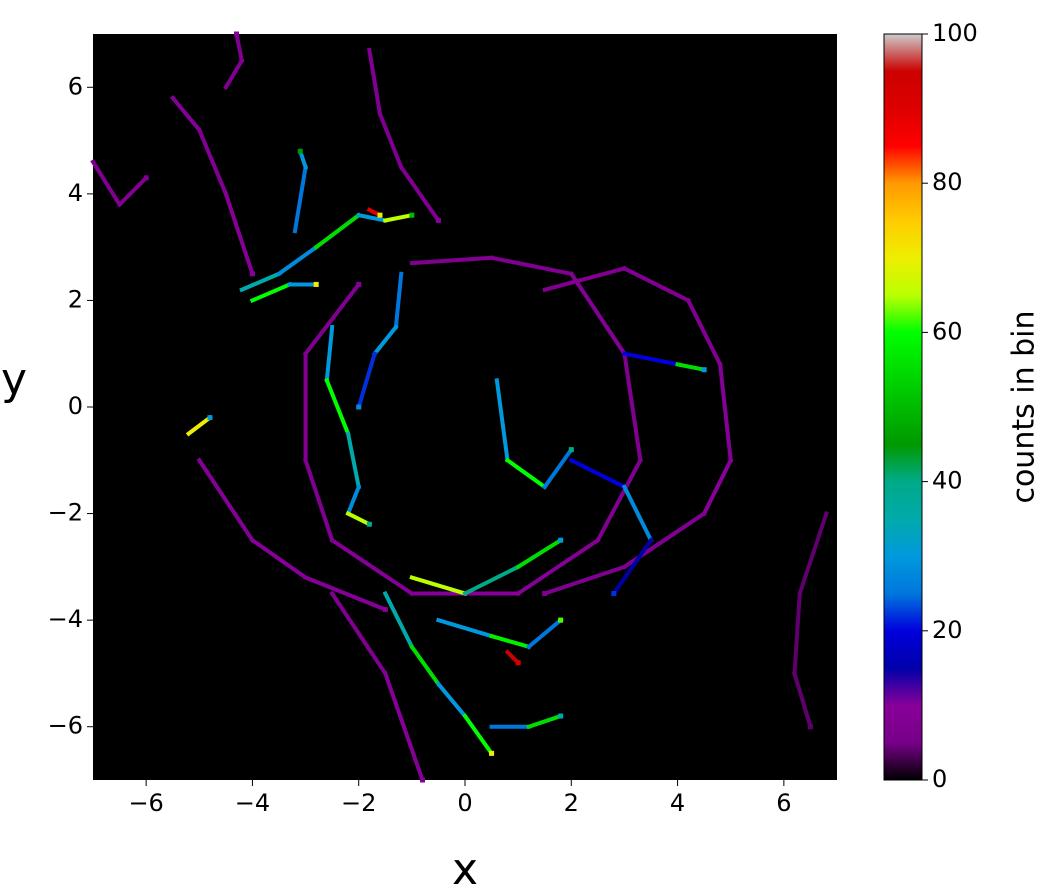 The height and width of the screenshot is (892, 1039). I want to click on colorbar-tick-label: 0, so click(939, 779).